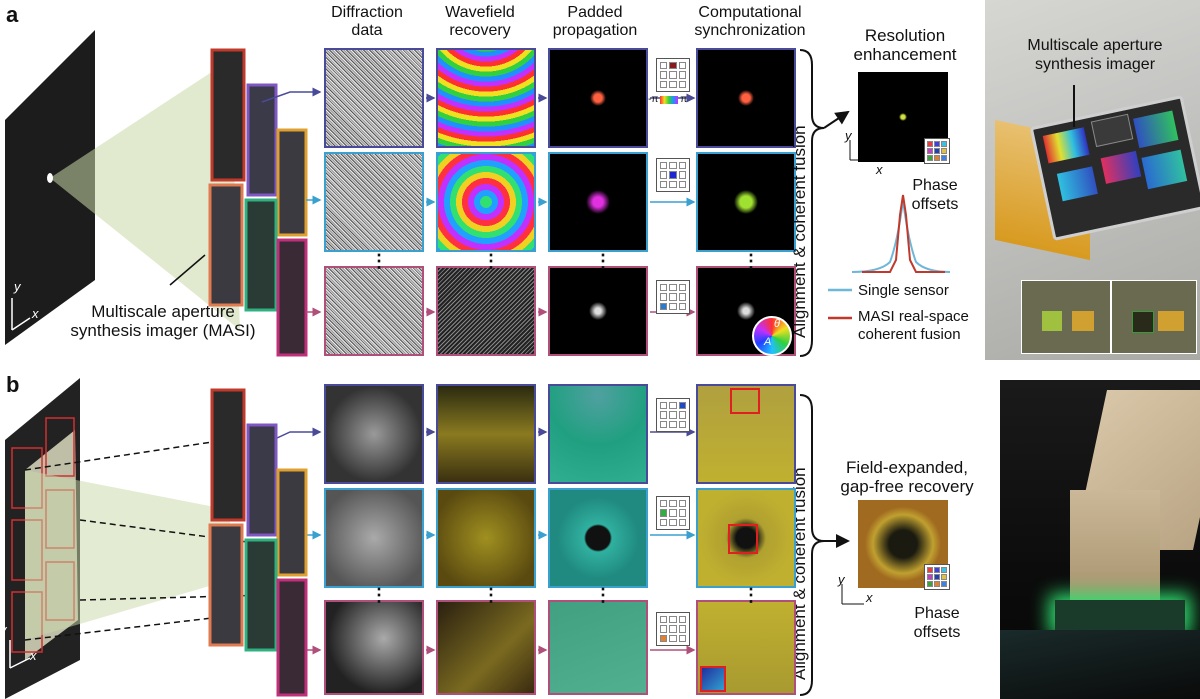 Image resolution: width=1200 pixels, height=699 pixels. What do you see at coordinates (486, 538) in the screenshot?
I see `wavefield-tile-b2` at bounding box center [486, 538].